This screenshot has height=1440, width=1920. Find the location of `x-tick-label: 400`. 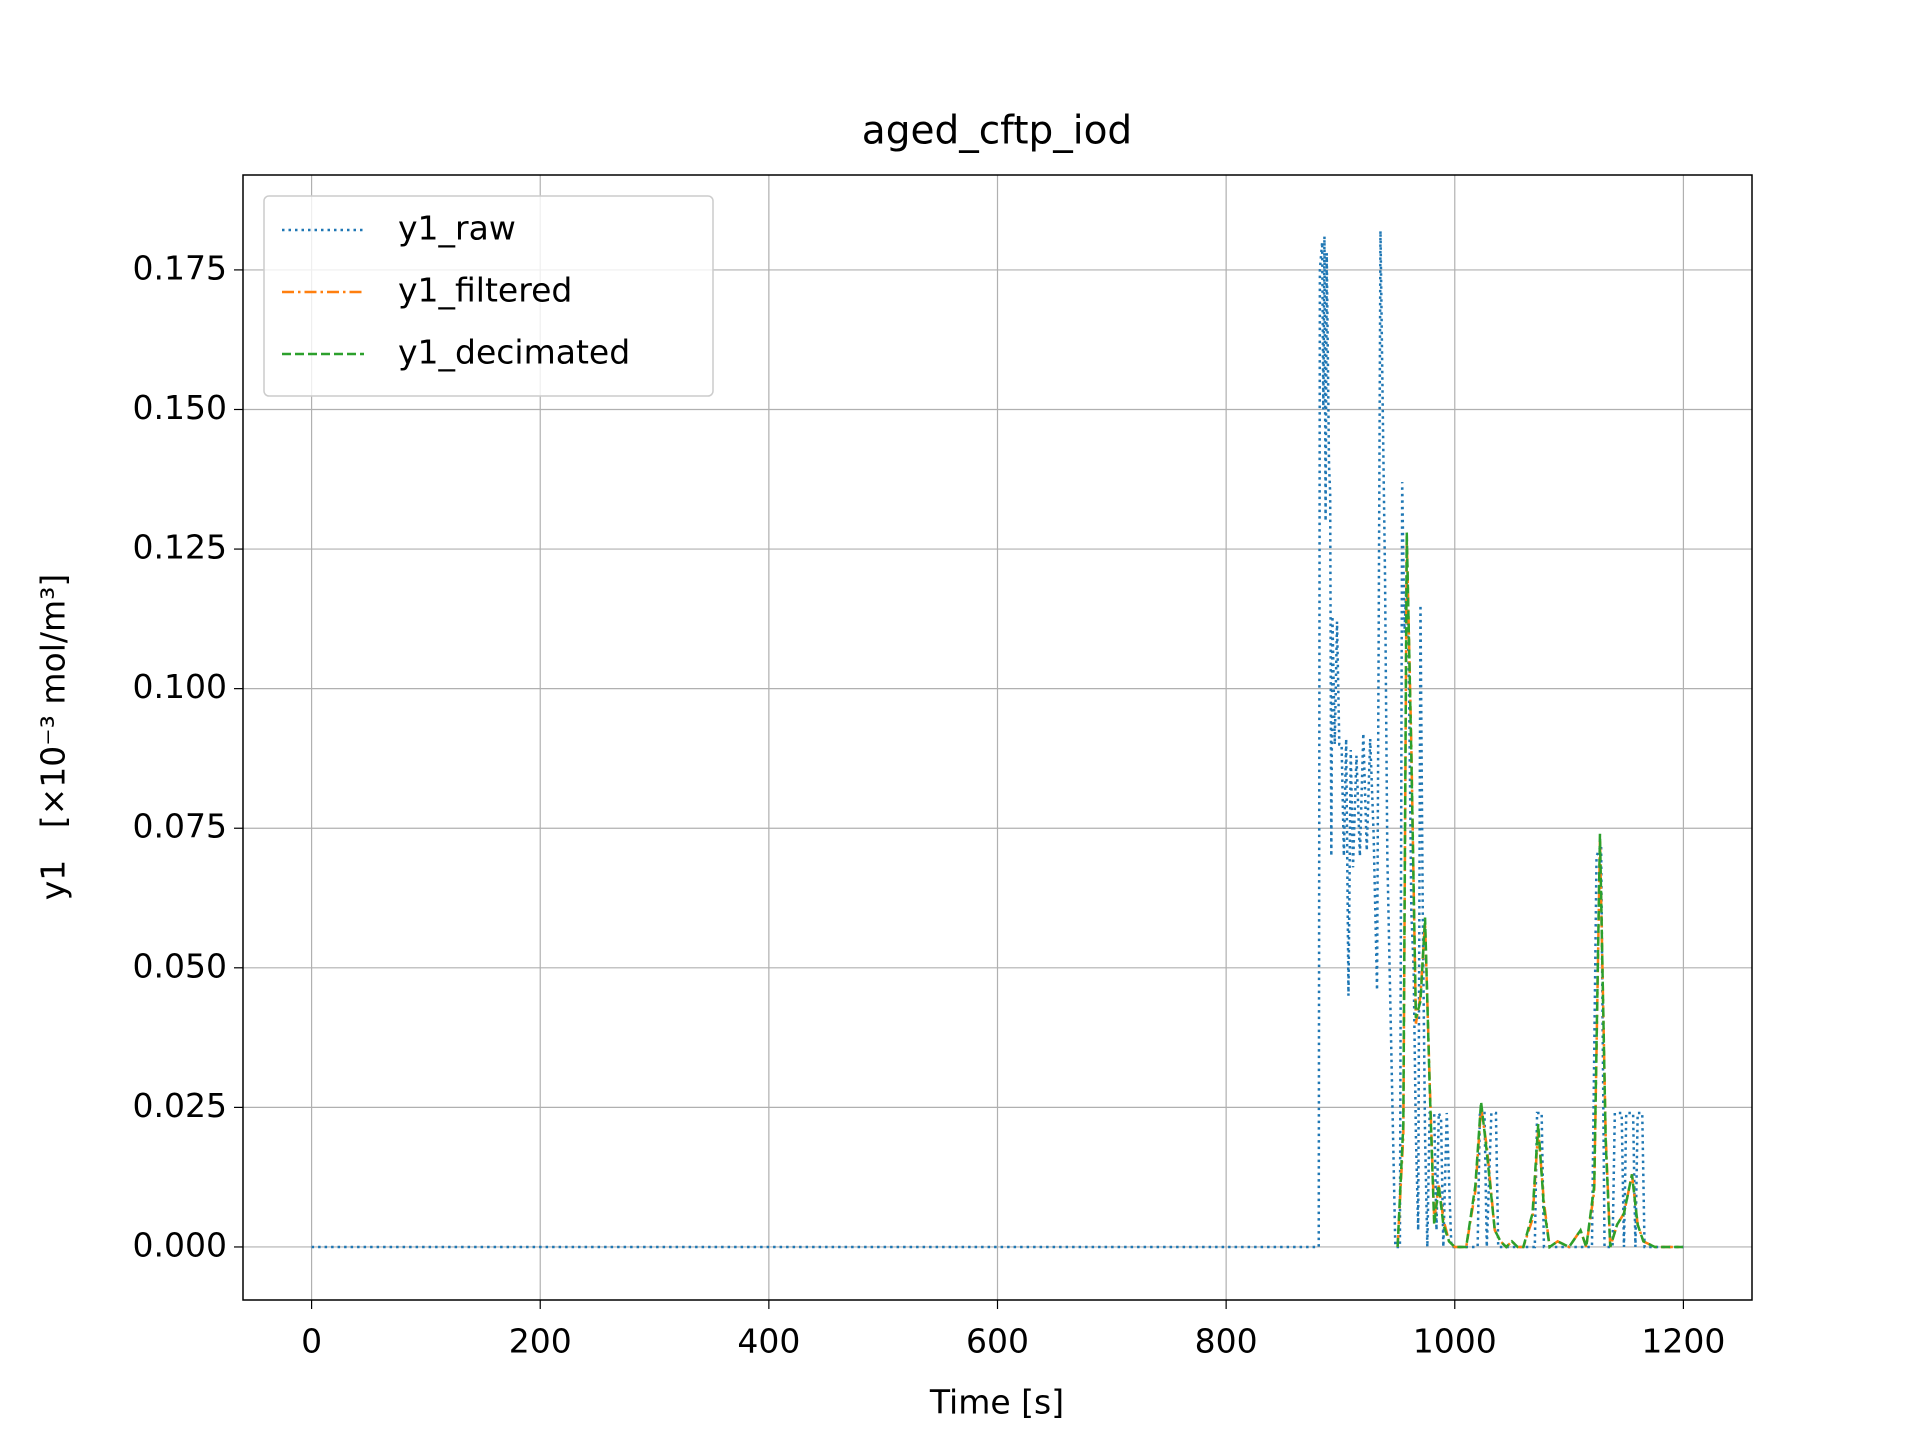

x-tick-label: 400 is located at coordinates (768, 1341).